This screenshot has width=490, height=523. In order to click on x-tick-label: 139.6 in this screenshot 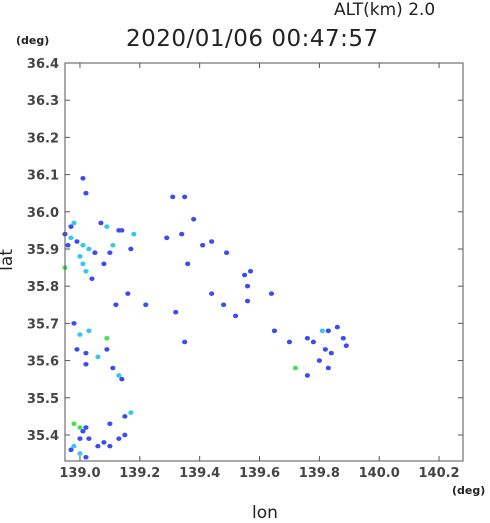, I will do `click(259, 473)`.